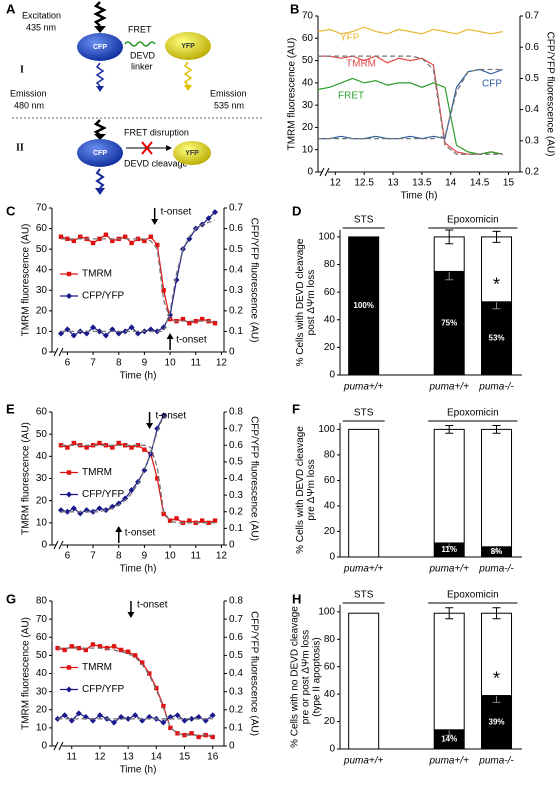  Describe the element at coordinates (140, 44) in the screenshot. I see `linker` at that location.